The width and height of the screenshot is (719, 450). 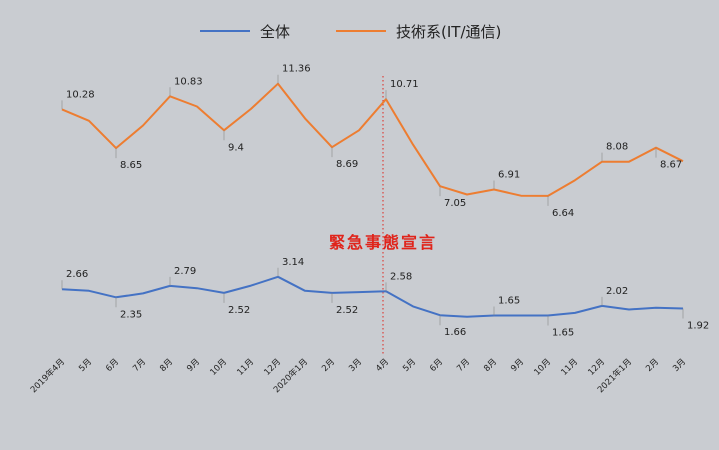 I want to click on data-label-0-4: 3.14, so click(x=293, y=262).